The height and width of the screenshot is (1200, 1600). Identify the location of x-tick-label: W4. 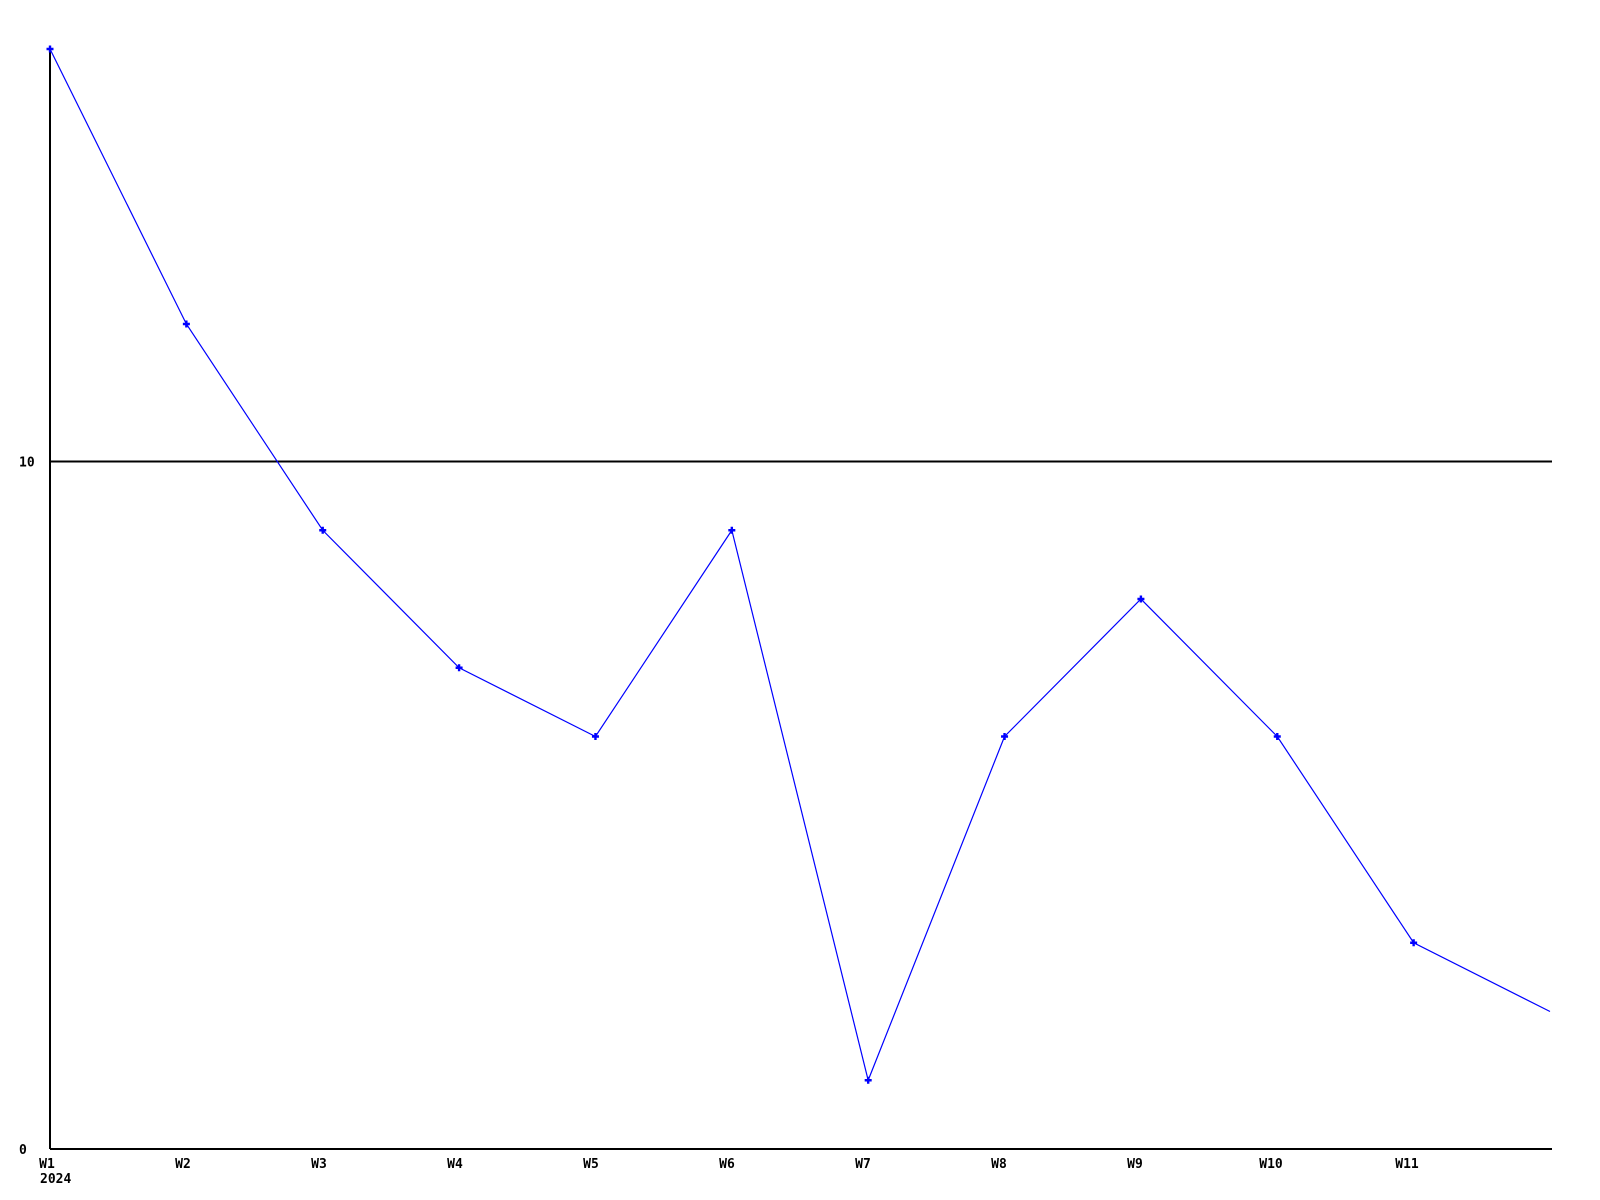
(455, 1164).